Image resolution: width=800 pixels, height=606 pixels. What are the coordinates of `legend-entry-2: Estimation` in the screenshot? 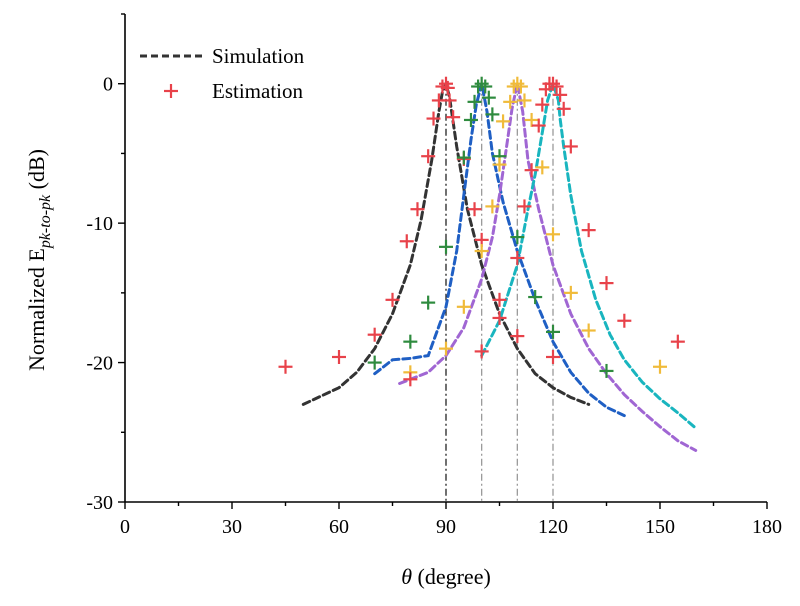 It's located at (233, 91).